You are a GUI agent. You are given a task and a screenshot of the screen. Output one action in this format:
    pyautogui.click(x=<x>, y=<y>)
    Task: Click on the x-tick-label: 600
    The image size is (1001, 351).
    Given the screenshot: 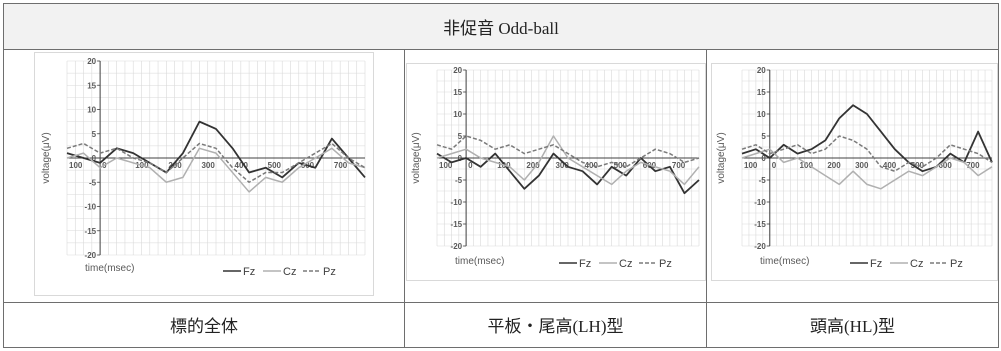 What is the action you would take?
    pyautogui.click(x=945, y=165)
    